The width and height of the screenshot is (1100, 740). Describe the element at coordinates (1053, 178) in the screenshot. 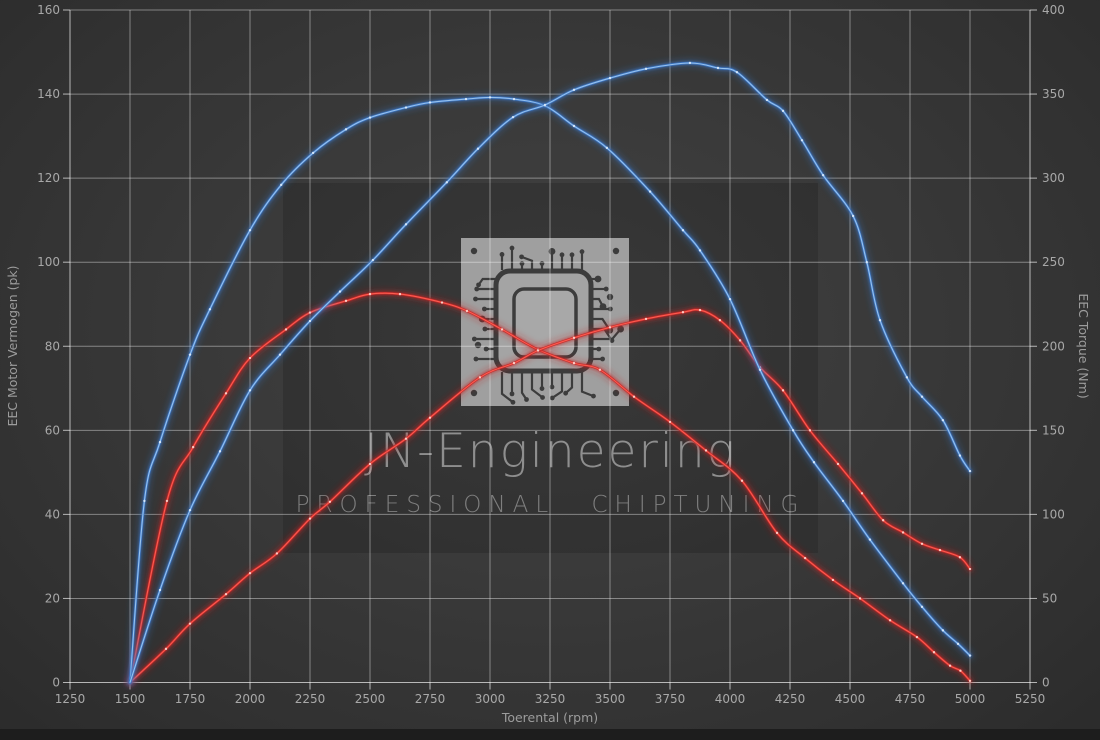

I see `right-tick-label: 300` at that location.